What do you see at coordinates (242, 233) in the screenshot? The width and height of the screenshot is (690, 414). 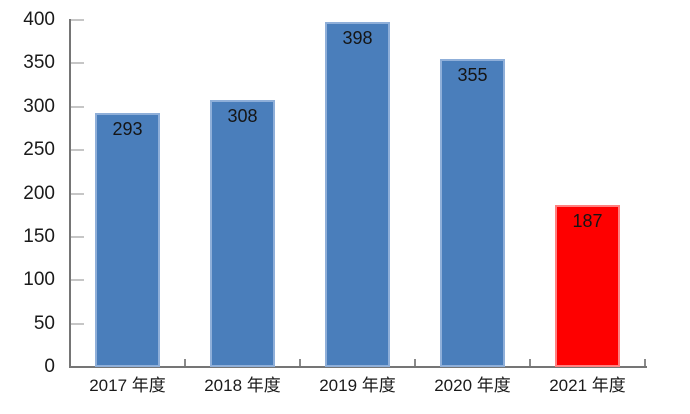 I see `bar-2018: 308` at bounding box center [242, 233].